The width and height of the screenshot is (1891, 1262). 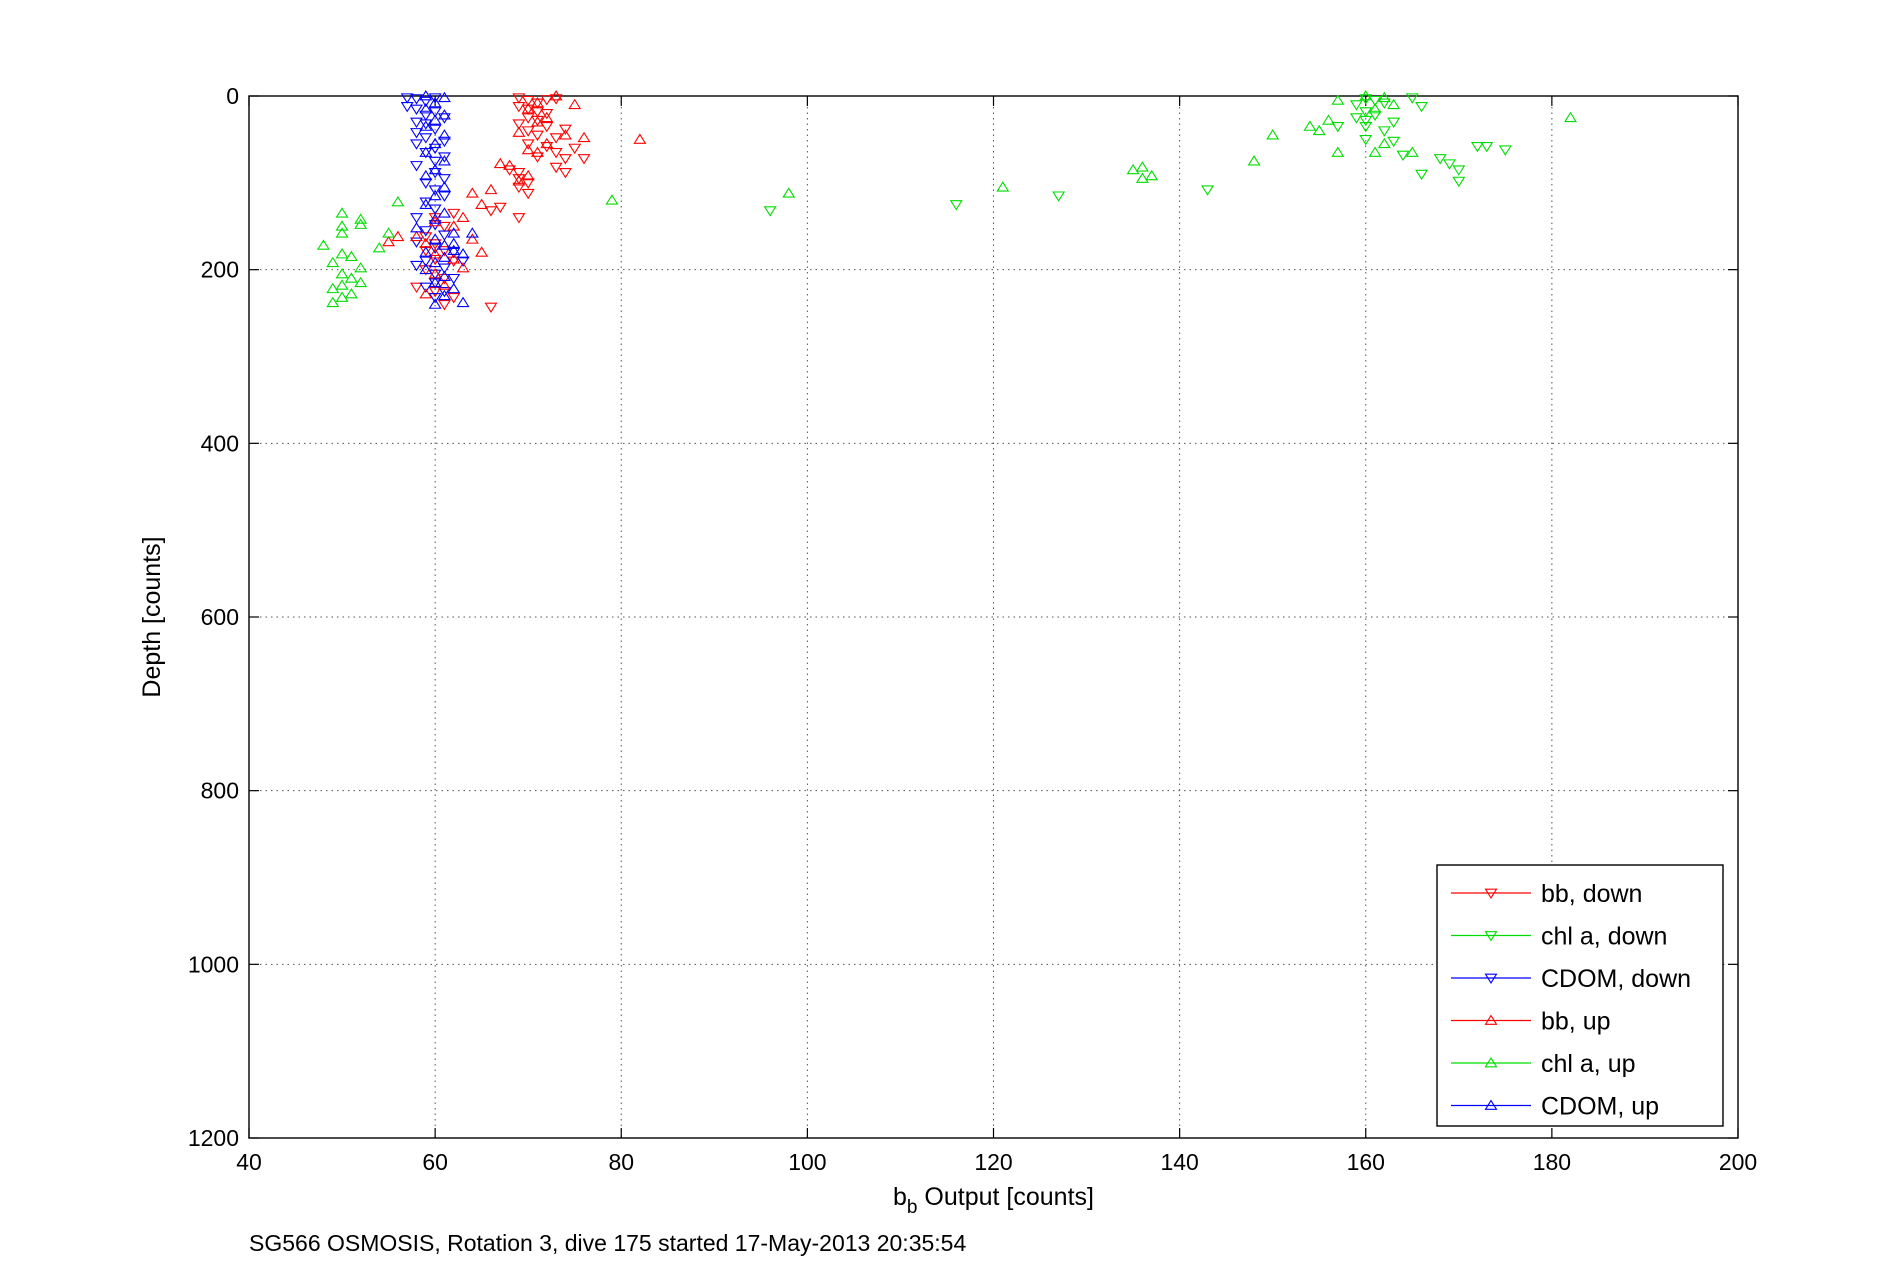 What do you see at coordinates (621, 1162) in the screenshot?
I see `x-tick-label: 80` at bounding box center [621, 1162].